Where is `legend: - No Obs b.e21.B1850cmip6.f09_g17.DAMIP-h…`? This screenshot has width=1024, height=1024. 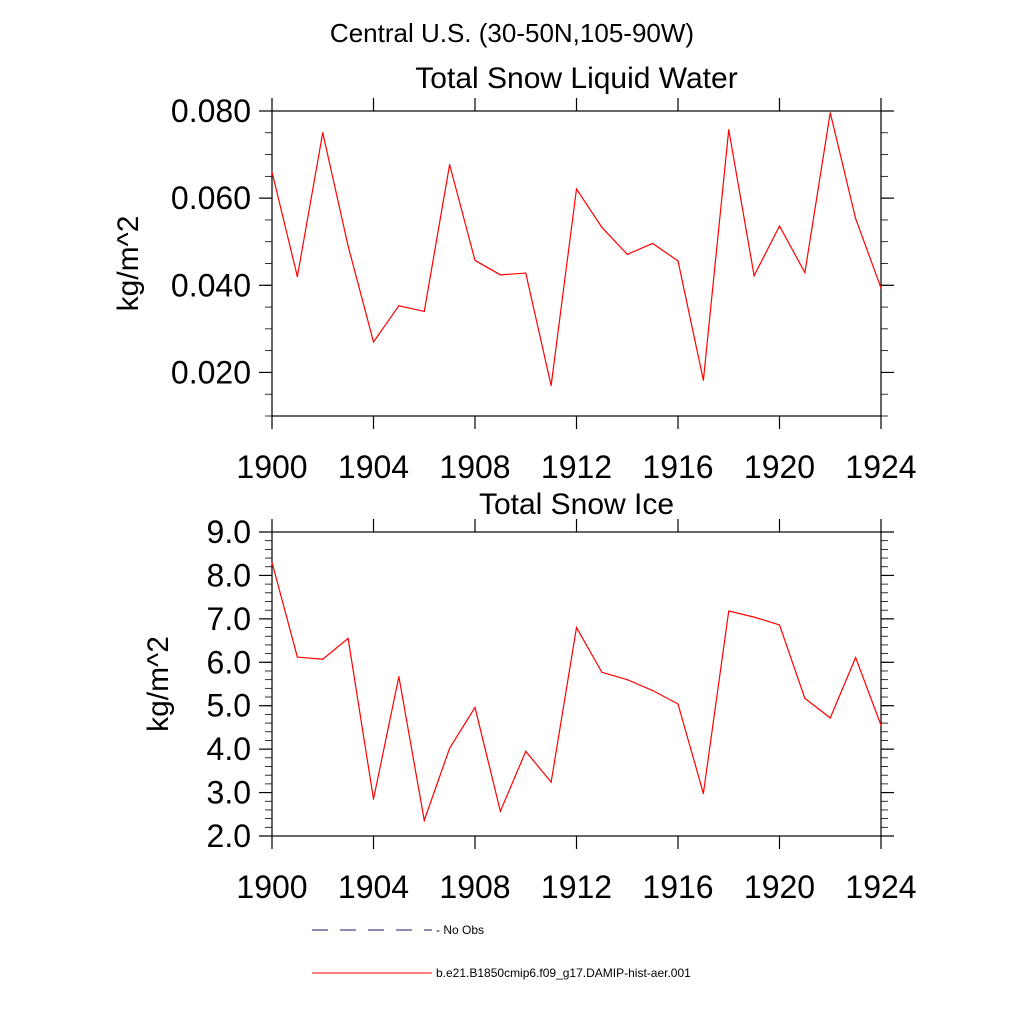
legend: - No Obs b.e21.B1850cmip6.f09_g17.DAMIP-h… is located at coordinates (501, 951).